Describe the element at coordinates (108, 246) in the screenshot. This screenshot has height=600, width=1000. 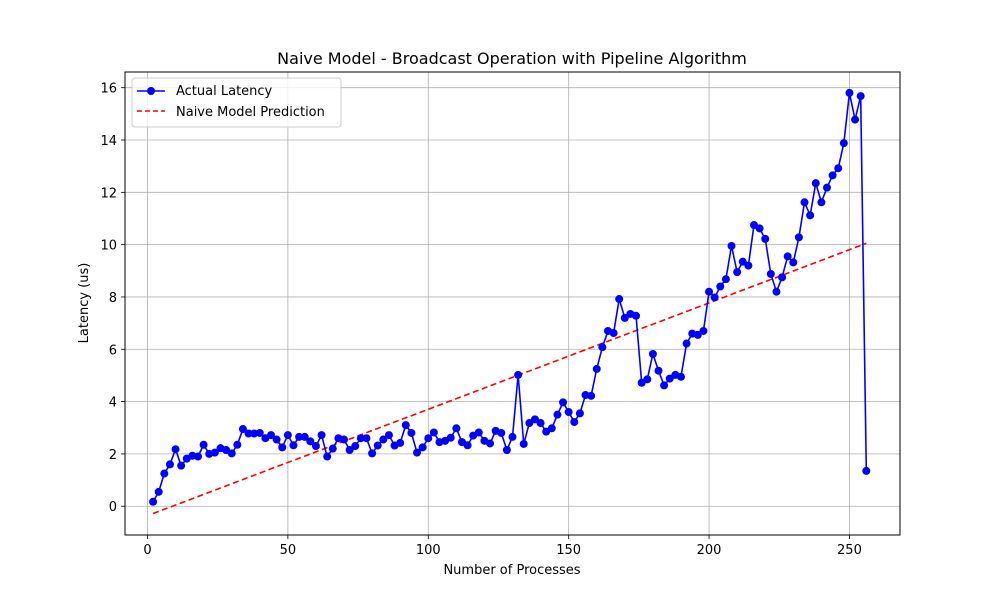
I see `y-tick-label: 10` at that location.